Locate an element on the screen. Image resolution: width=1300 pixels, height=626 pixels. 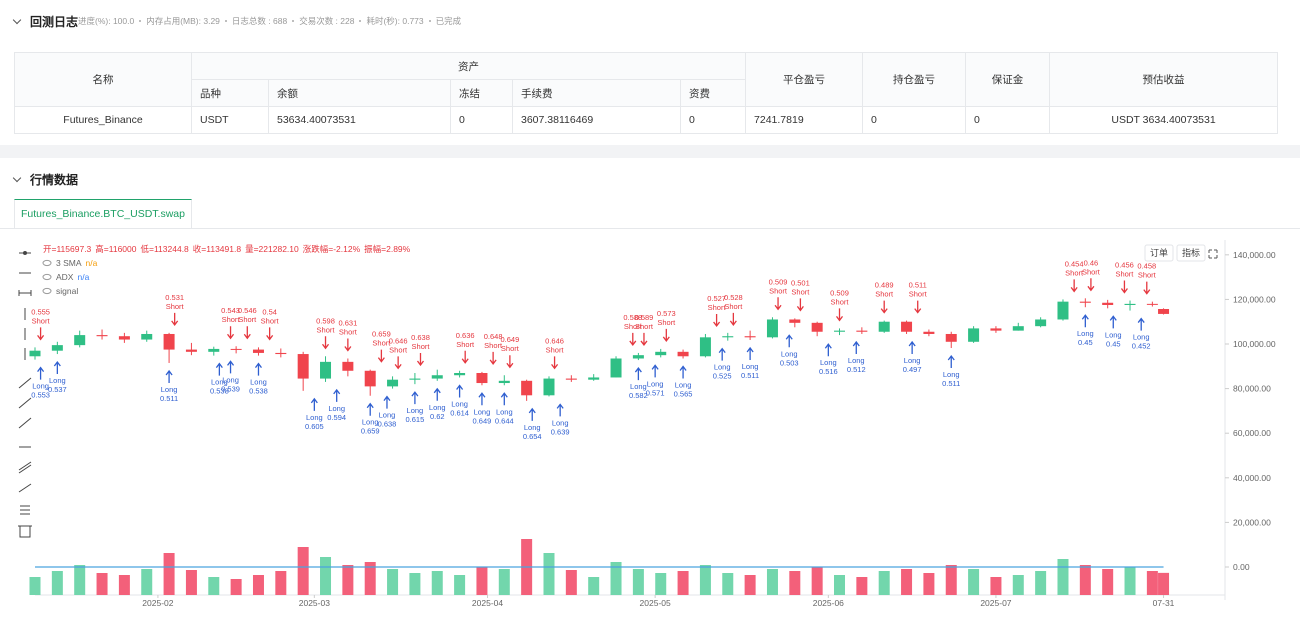
ohlc-item: 涨跌幅=-2.12% is located at coordinates (332, 249).